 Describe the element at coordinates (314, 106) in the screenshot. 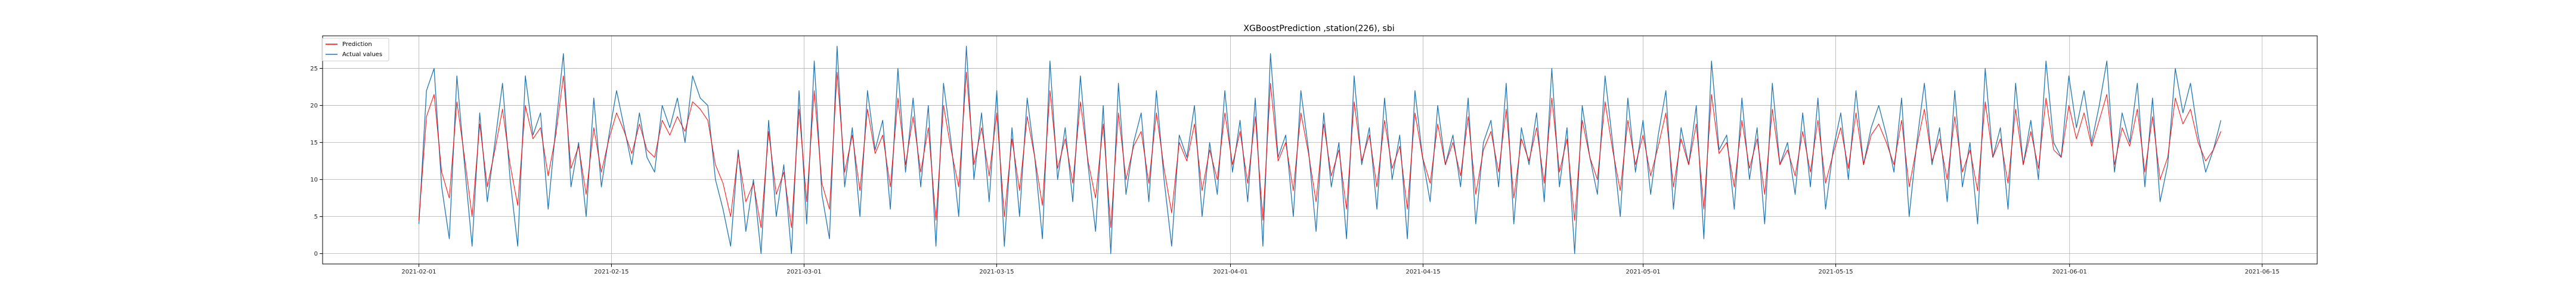

I see `y-tick-label: 20` at that location.